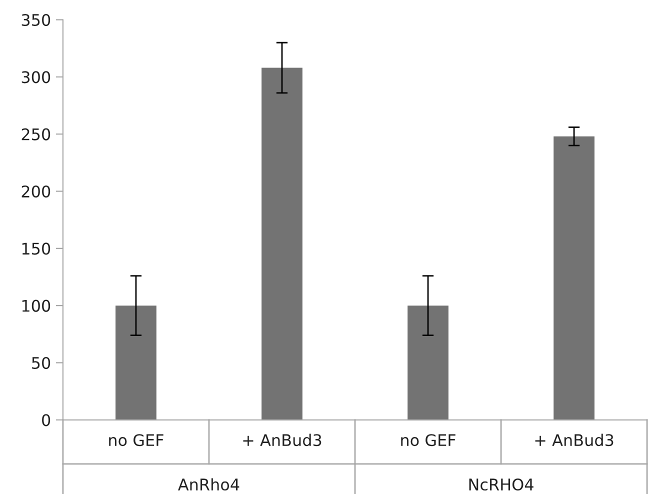  What do you see at coordinates (501, 484) in the screenshot?
I see `text: NcRHO4` at bounding box center [501, 484].